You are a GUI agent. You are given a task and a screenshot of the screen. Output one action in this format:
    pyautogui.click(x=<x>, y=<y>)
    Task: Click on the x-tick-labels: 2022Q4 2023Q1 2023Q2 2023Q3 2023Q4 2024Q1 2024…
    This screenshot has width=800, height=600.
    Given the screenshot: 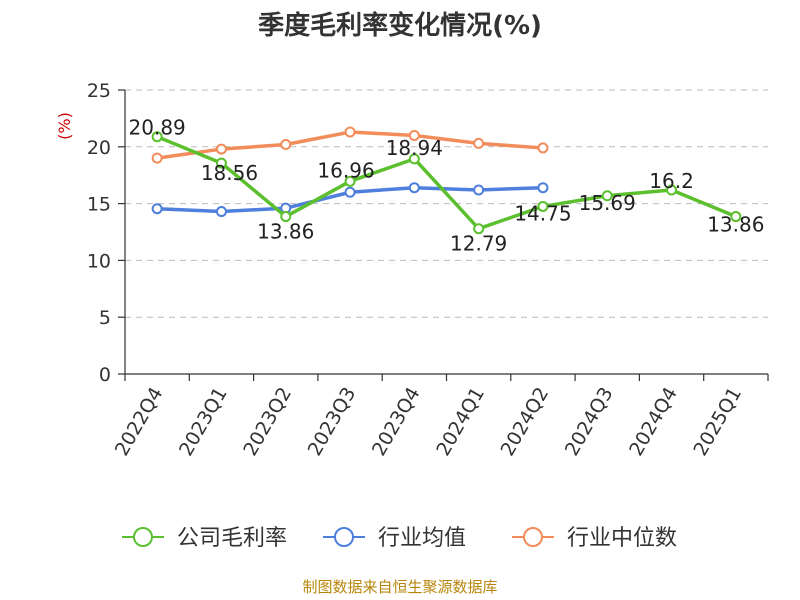 What is the action you would take?
    pyautogui.click(x=428, y=422)
    